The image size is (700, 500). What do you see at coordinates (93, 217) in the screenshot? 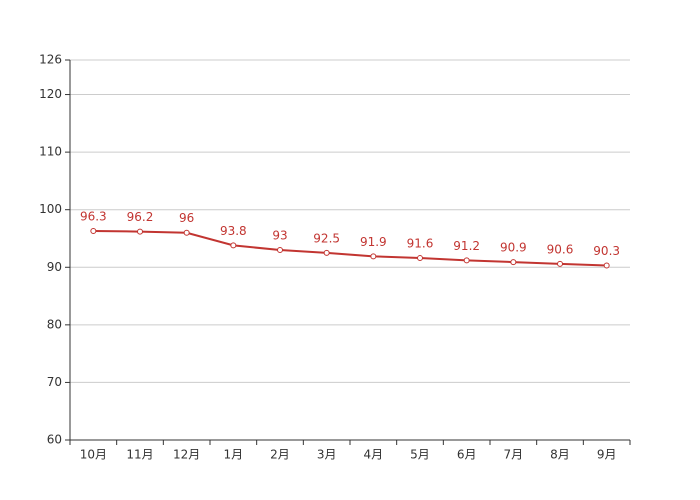
I see `value-label: 96.3` at bounding box center [93, 217].